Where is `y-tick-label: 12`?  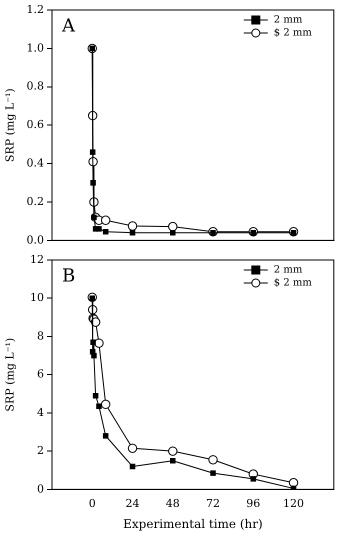 y-tick-label: 12 is located at coordinates (37, 259).